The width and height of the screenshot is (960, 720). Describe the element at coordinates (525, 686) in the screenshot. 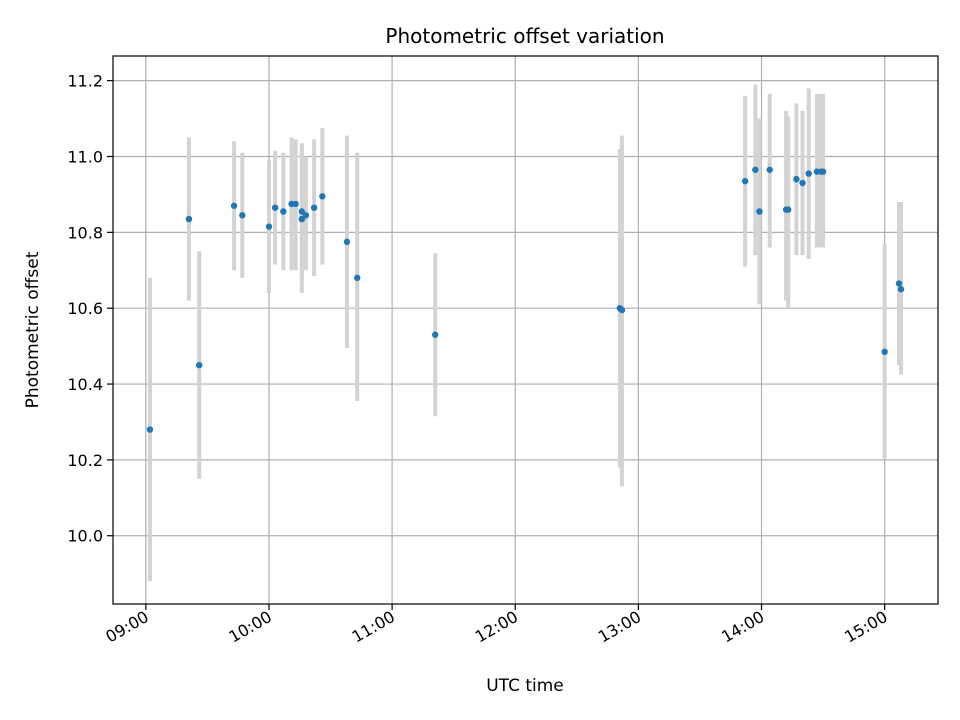

I see `x-axis-label: UTC time` at that location.